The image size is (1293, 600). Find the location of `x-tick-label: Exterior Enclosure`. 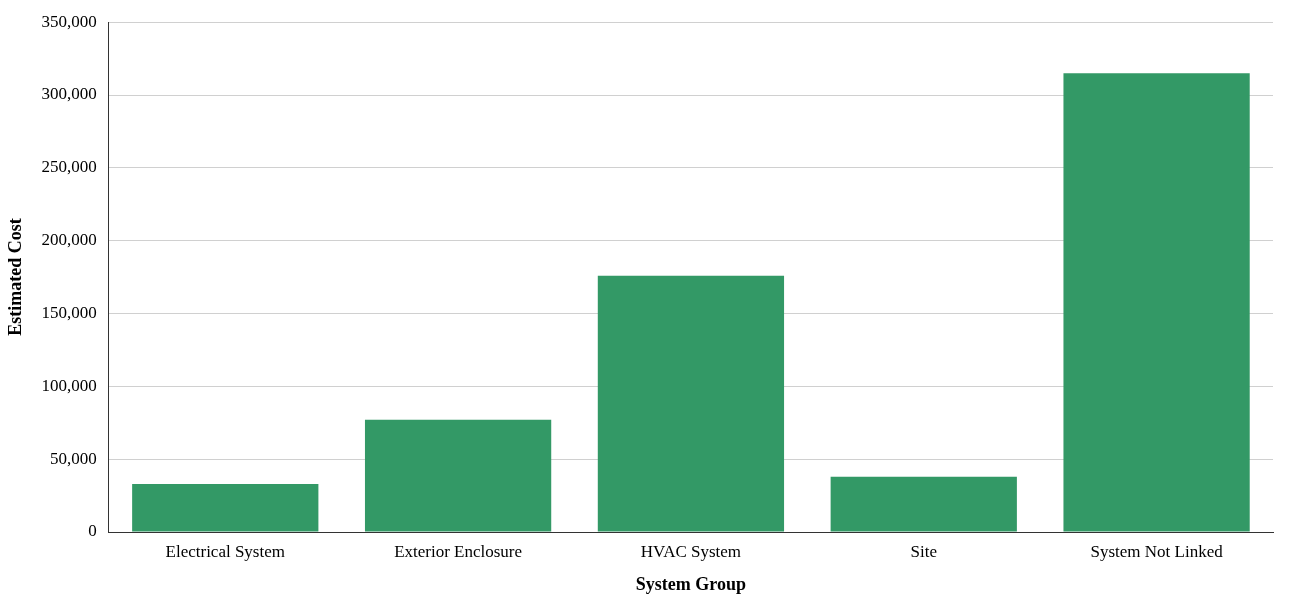

x-tick-label: Exterior Enclosure is located at coordinates (458, 551).